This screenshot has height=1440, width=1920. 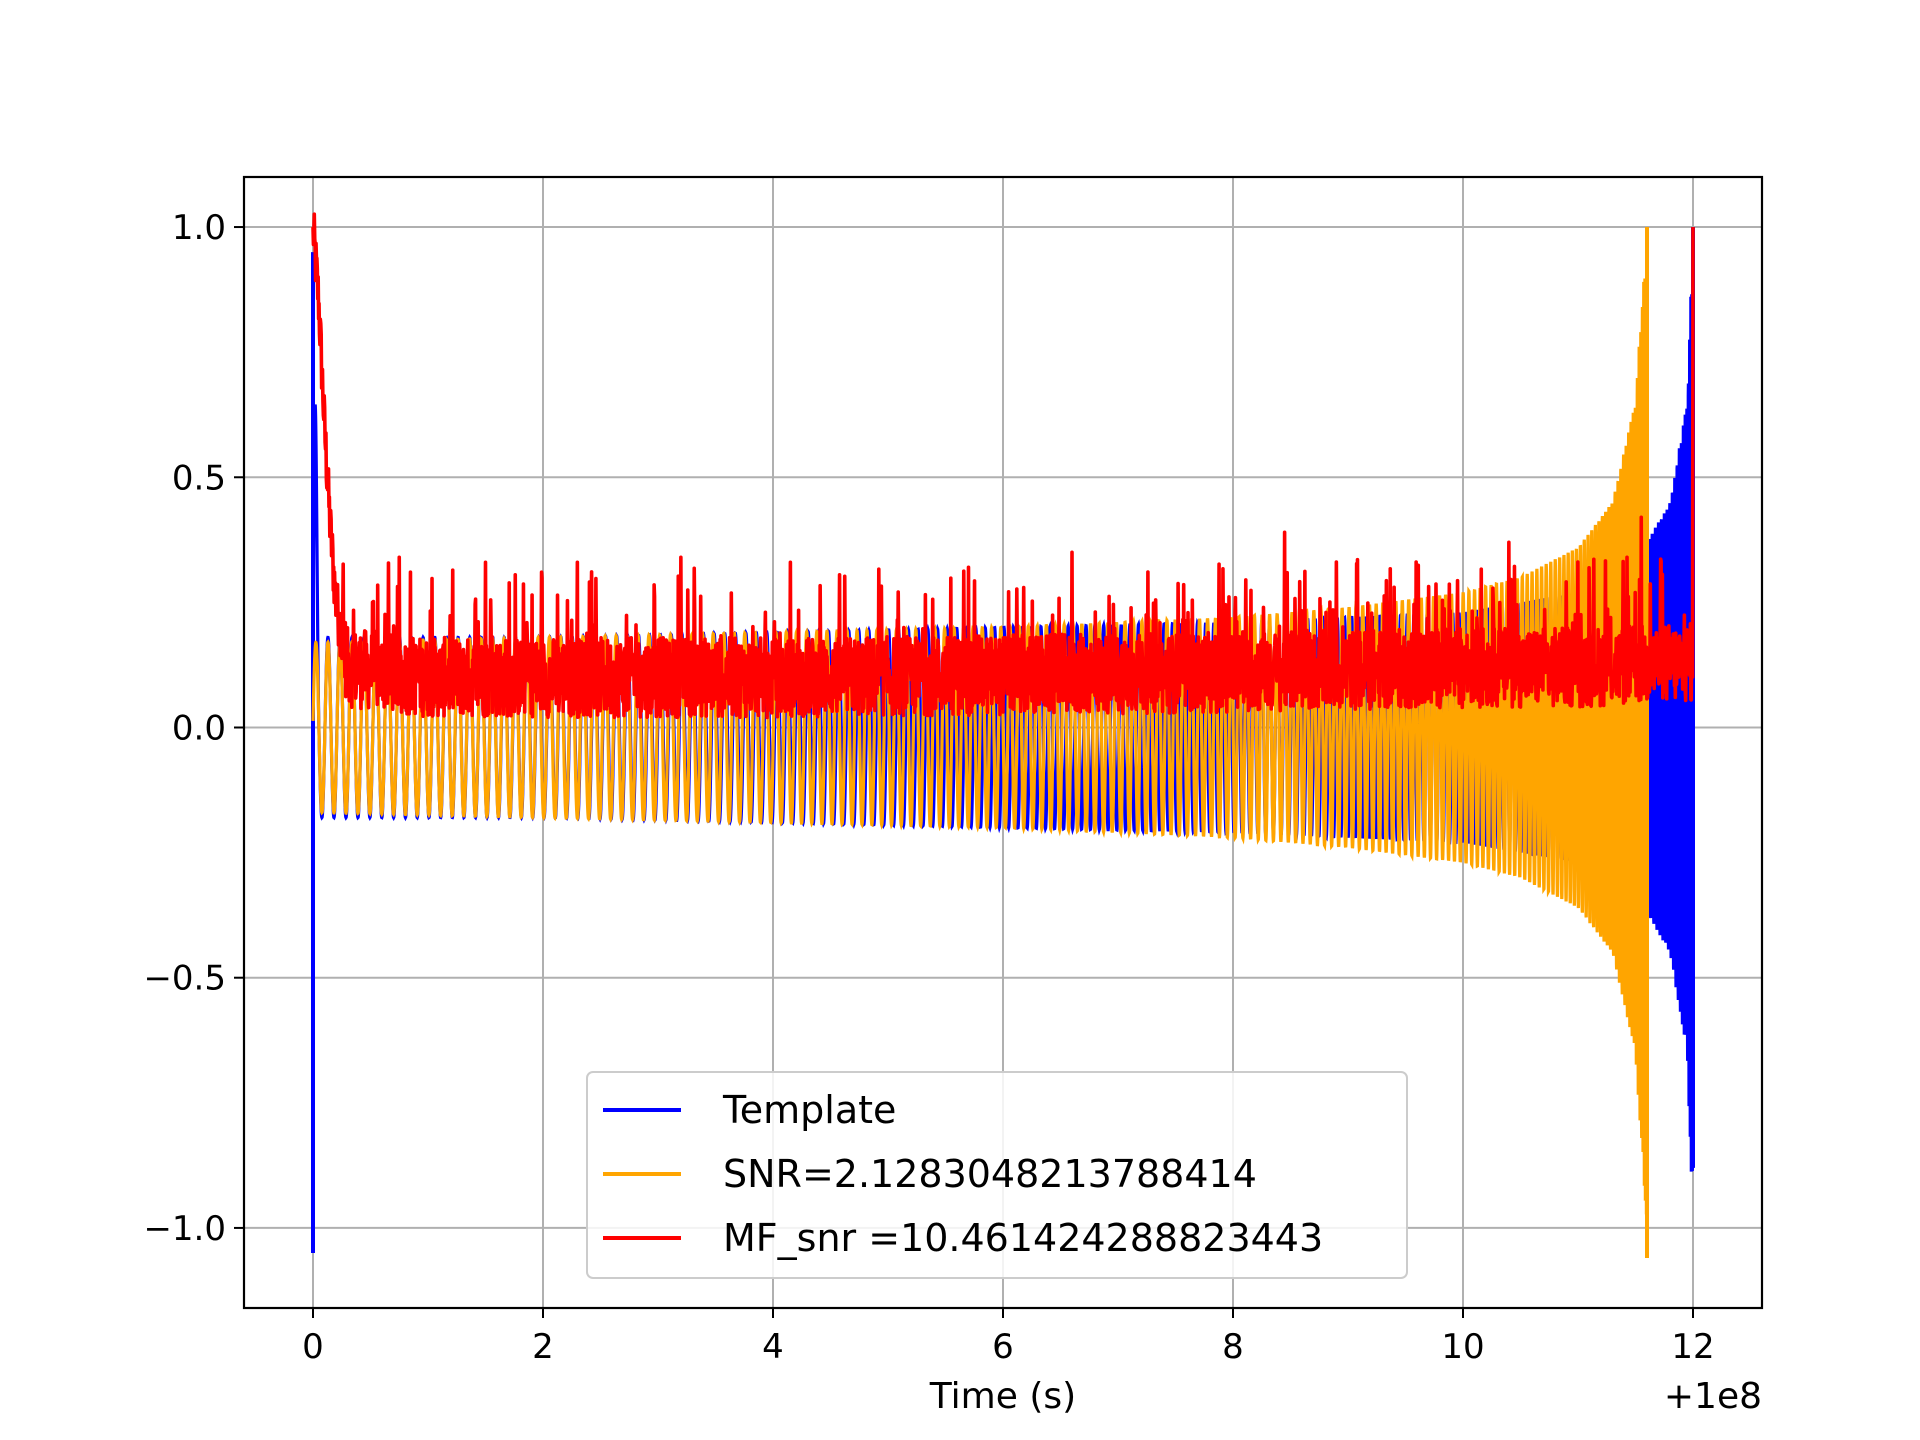 I want to click on y-tick-label-0: −1.0, so click(x=184, y=1229).